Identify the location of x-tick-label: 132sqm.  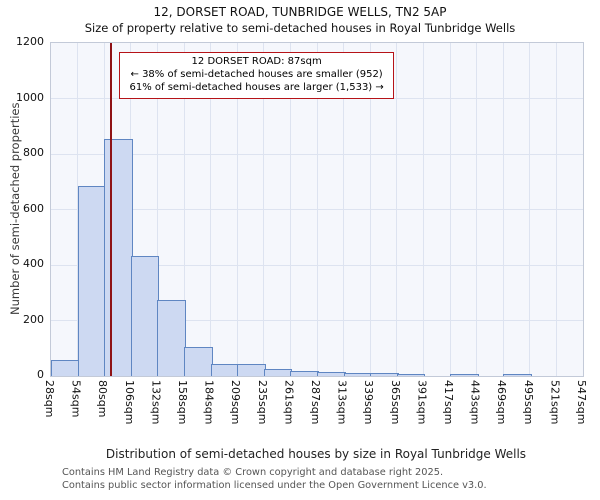
(156, 402).